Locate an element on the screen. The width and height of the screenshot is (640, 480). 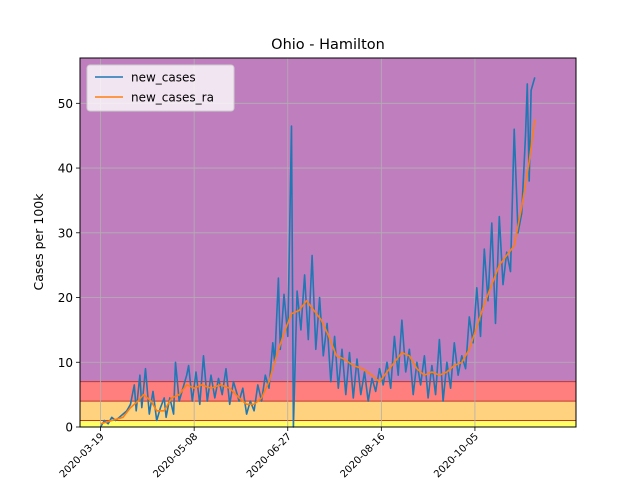
y-tick-label: 10 is located at coordinates (65, 363).